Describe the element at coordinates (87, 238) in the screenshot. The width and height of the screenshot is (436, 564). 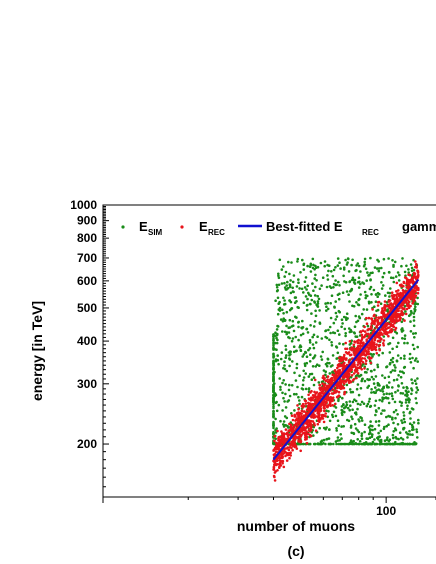
I see `y-tick-label: 800` at that location.